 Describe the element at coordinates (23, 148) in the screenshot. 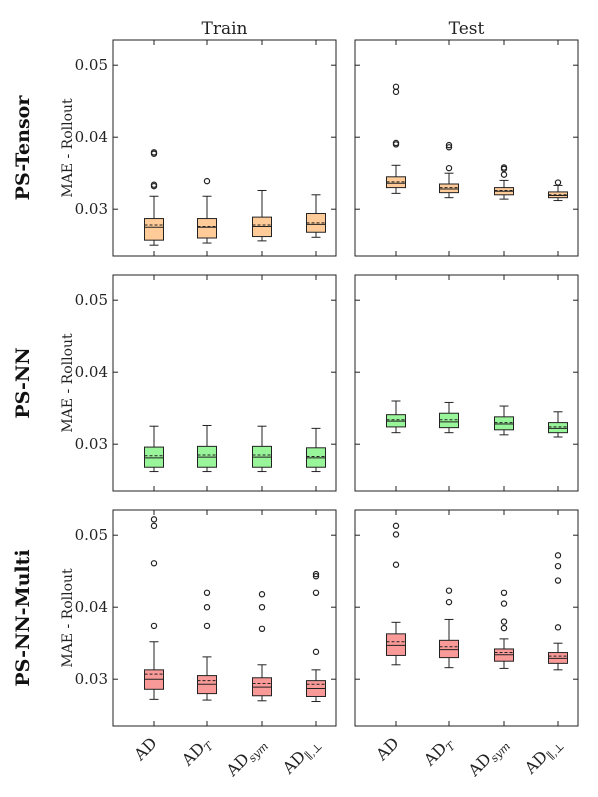

I see `row-label-ps-tensor: PS-Tensor` at that location.